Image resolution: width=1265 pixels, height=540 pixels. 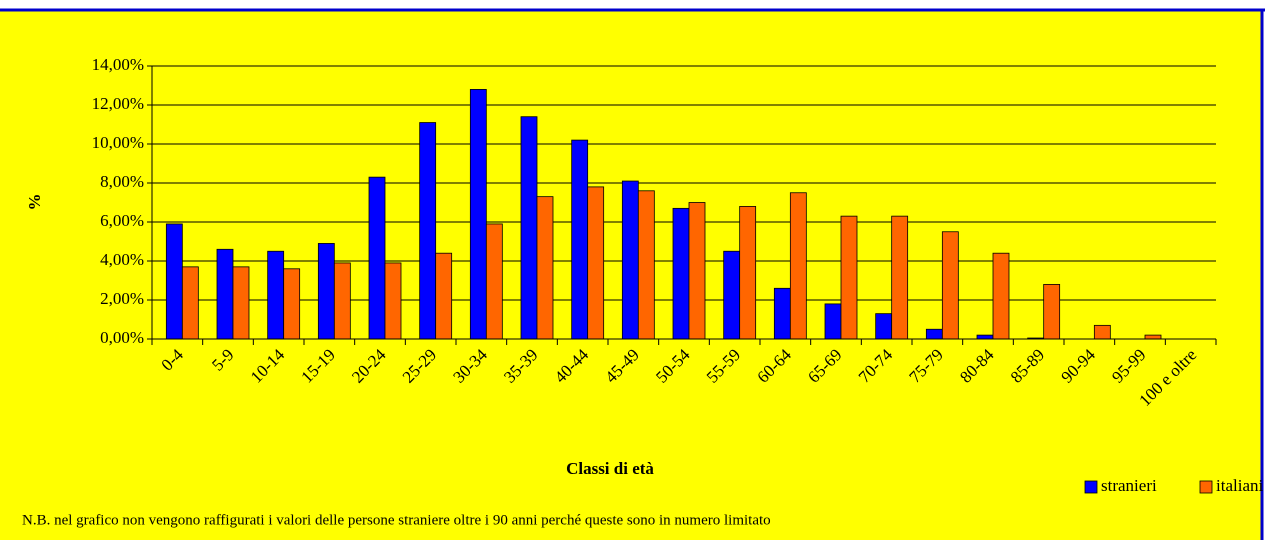 I want to click on y-tick-label: 10,00%, so click(x=118, y=142).